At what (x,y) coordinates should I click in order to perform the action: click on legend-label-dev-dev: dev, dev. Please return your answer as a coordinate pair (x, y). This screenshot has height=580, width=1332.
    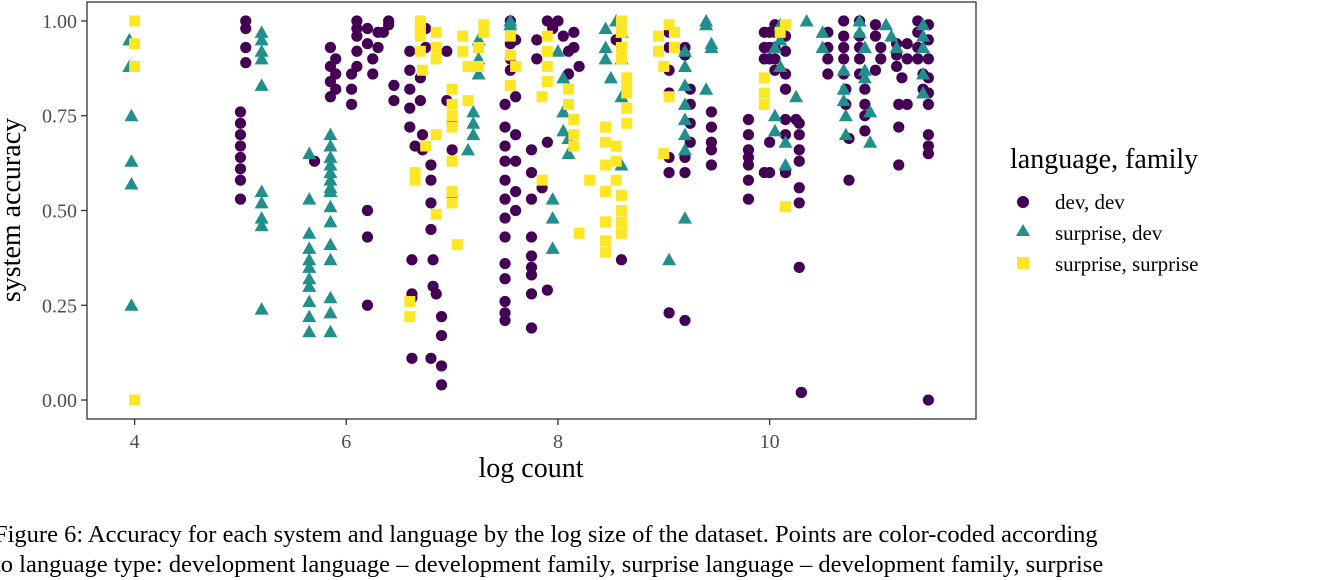
    Looking at the image, I should click on (1090, 202).